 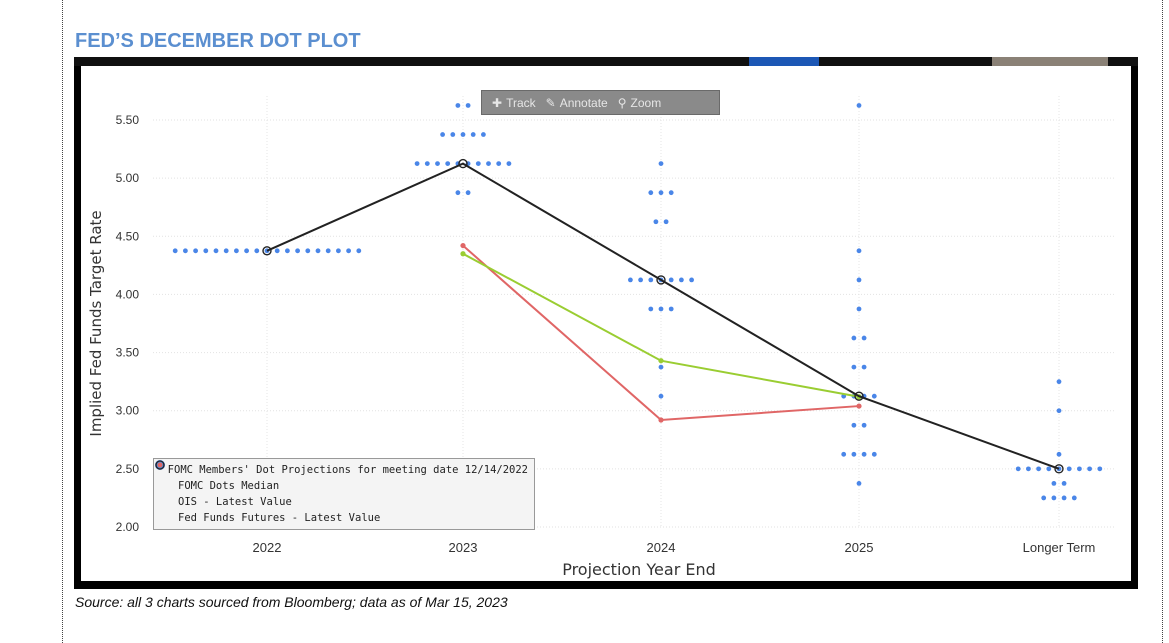 What do you see at coordinates (128, 411) in the screenshot?
I see `y-tick-label: 3.00` at bounding box center [128, 411].